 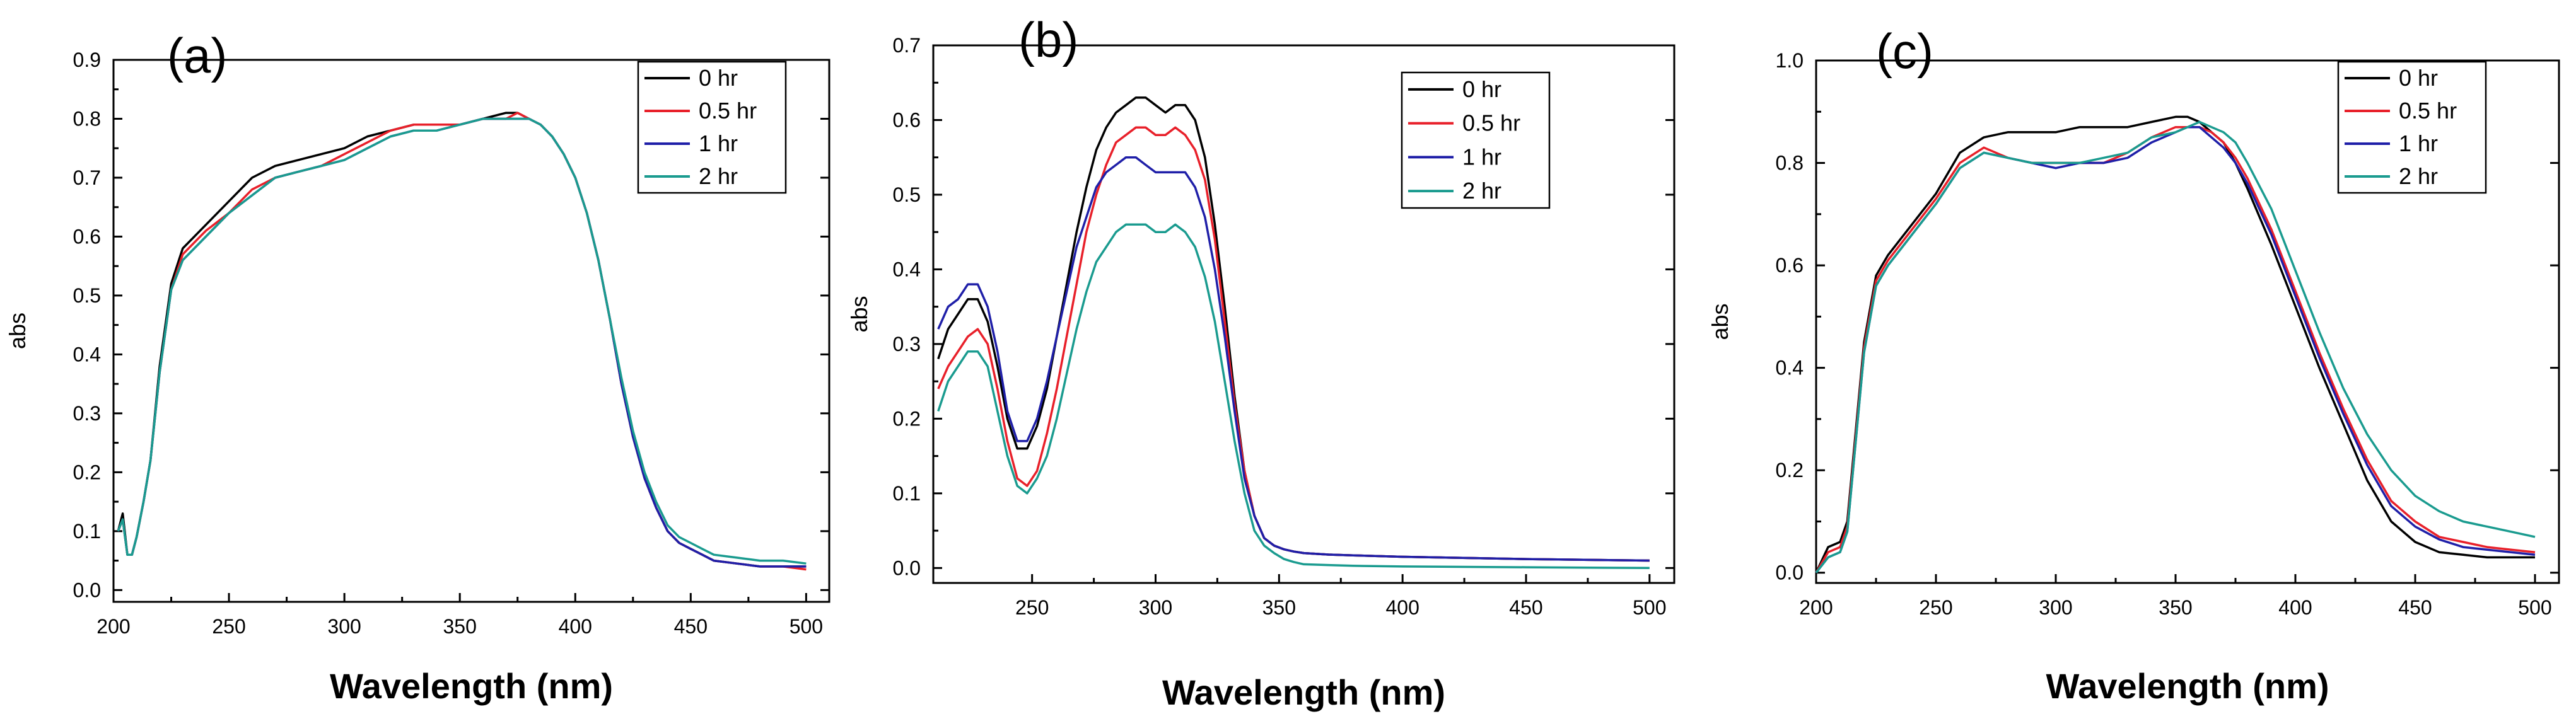 What do you see at coordinates (1294, 397) in the screenshot?
I see `series-line-2-hr` at bounding box center [1294, 397].